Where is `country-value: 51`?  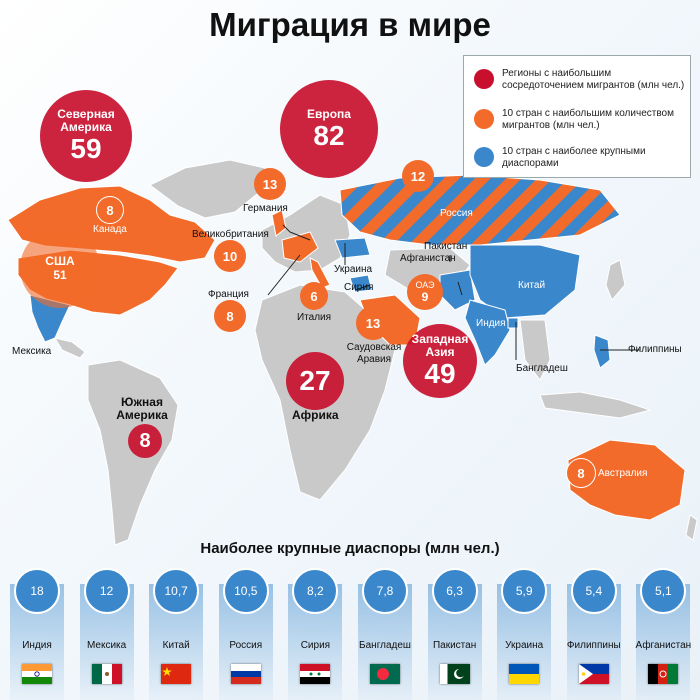 country-value: 51 is located at coordinates (60, 275).